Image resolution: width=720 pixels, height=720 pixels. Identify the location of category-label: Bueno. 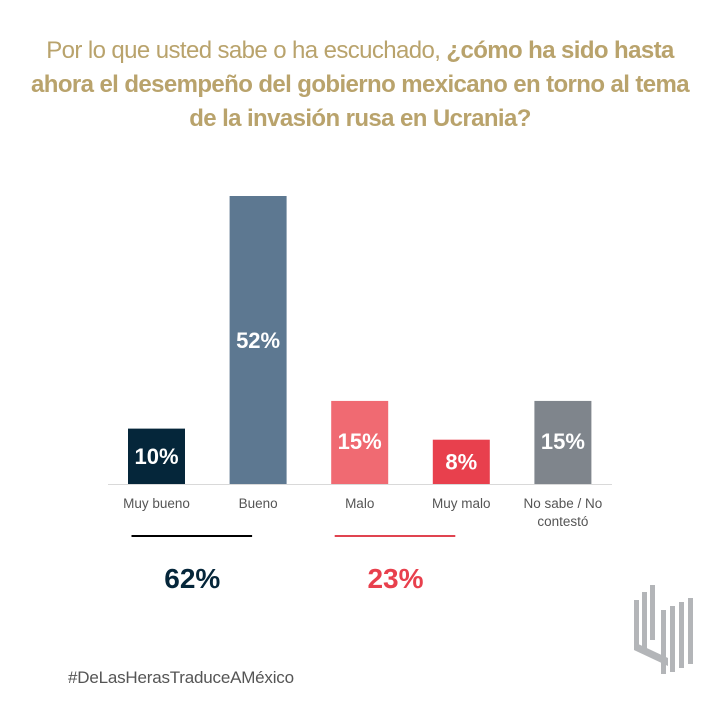
(258, 503).